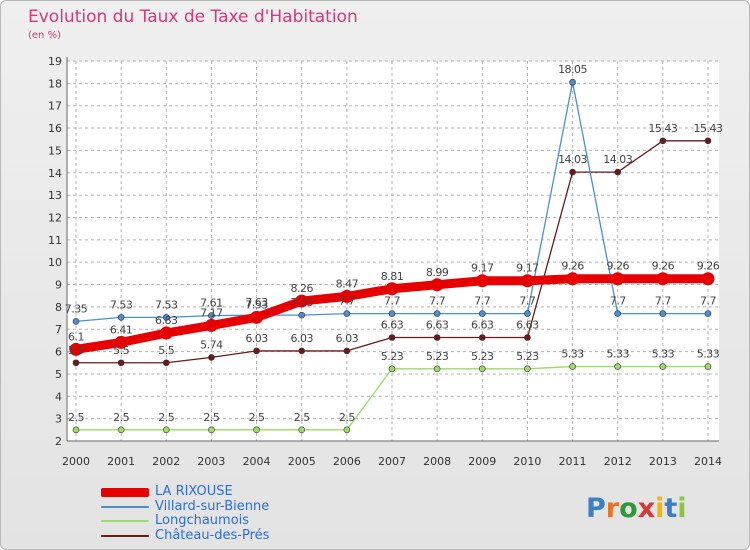 The height and width of the screenshot is (550, 750). Describe the element at coordinates (121, 461) in the screenshot. I see `x-tick-label: 2001` at that location.